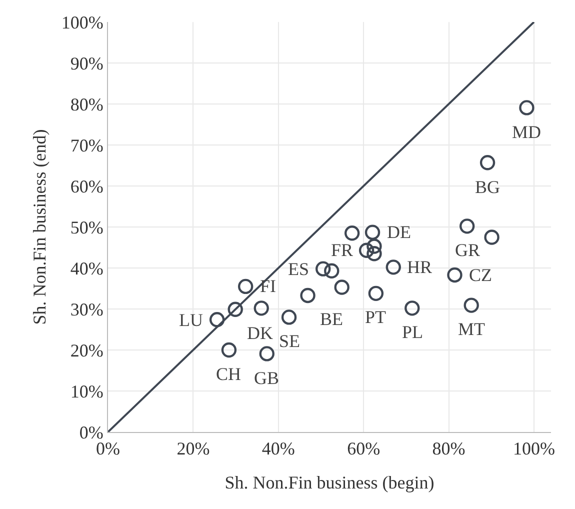 This screenshot has height=509, width=575. Describe the element at coordinates (87, 63) in the screenshot. I see `y-tick-label: 90%` at that location.